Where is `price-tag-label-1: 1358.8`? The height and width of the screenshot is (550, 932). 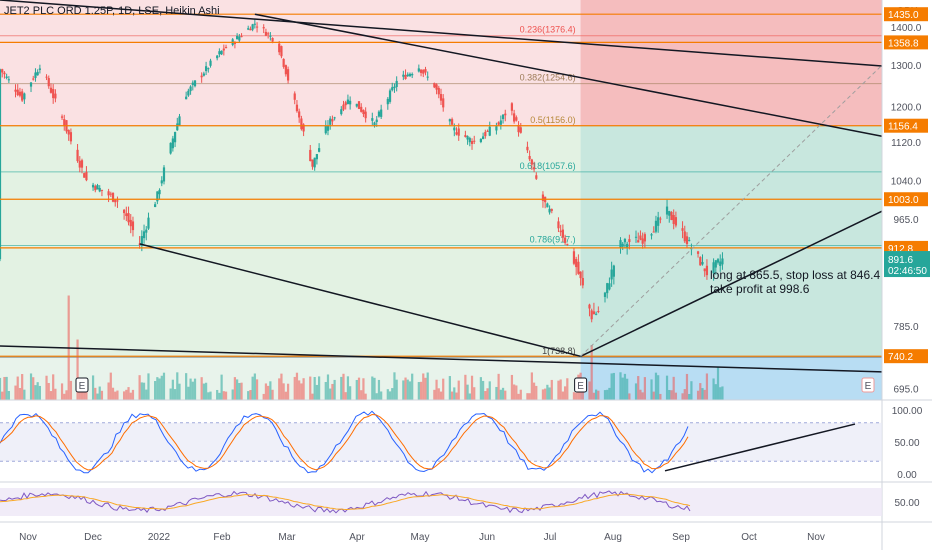 price-tag-label-1: 1358.8 is located at coordinates (903, 43).